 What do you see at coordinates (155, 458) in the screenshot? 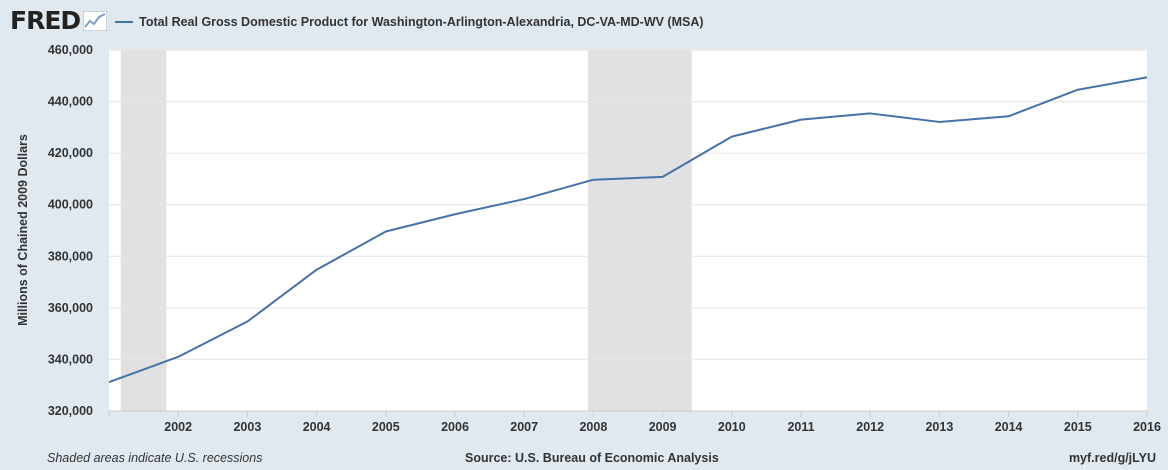
I see `recession-note: Shaded areas indicate U.S. recessions` at bounding box center [155, 458].